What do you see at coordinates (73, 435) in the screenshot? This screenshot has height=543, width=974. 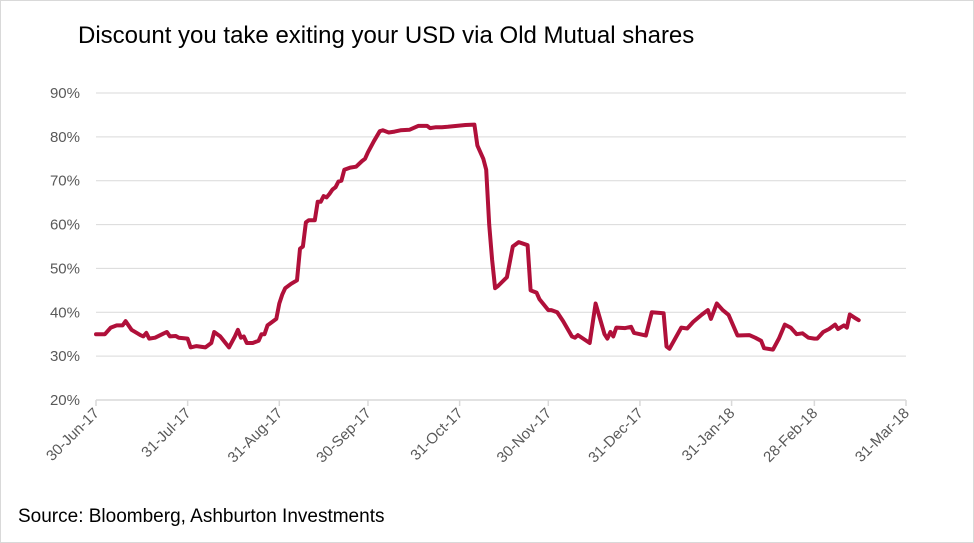 I see `x-tick-label: 30-Jun-17` at bounding box center [73, 435].